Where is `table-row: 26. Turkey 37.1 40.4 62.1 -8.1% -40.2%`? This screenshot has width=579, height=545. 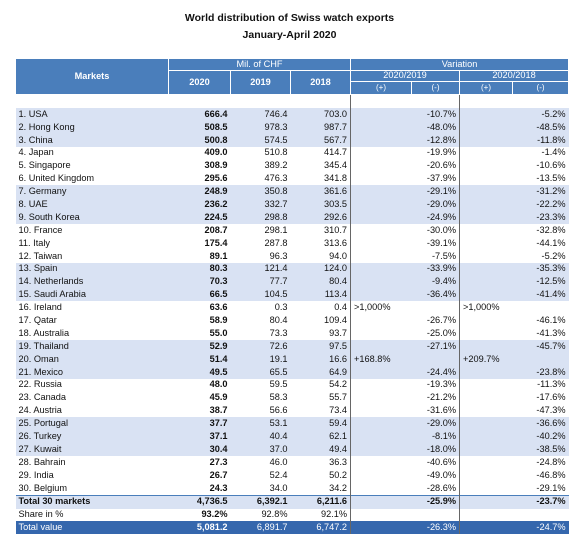
table-row: 26. Turkey 37.1 40.4 62.1 -8.1% -40.2% is located at coordinates (292, 437).